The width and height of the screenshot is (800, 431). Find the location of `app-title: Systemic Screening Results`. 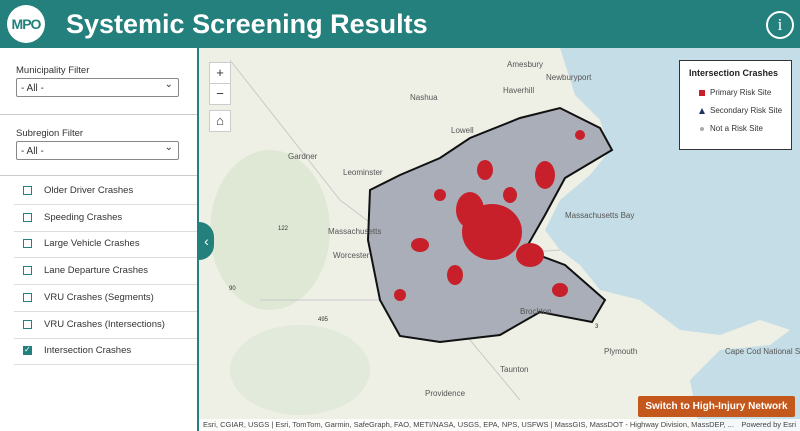

app-title: Systemic Screening Results is located at coordinates (247, 24).